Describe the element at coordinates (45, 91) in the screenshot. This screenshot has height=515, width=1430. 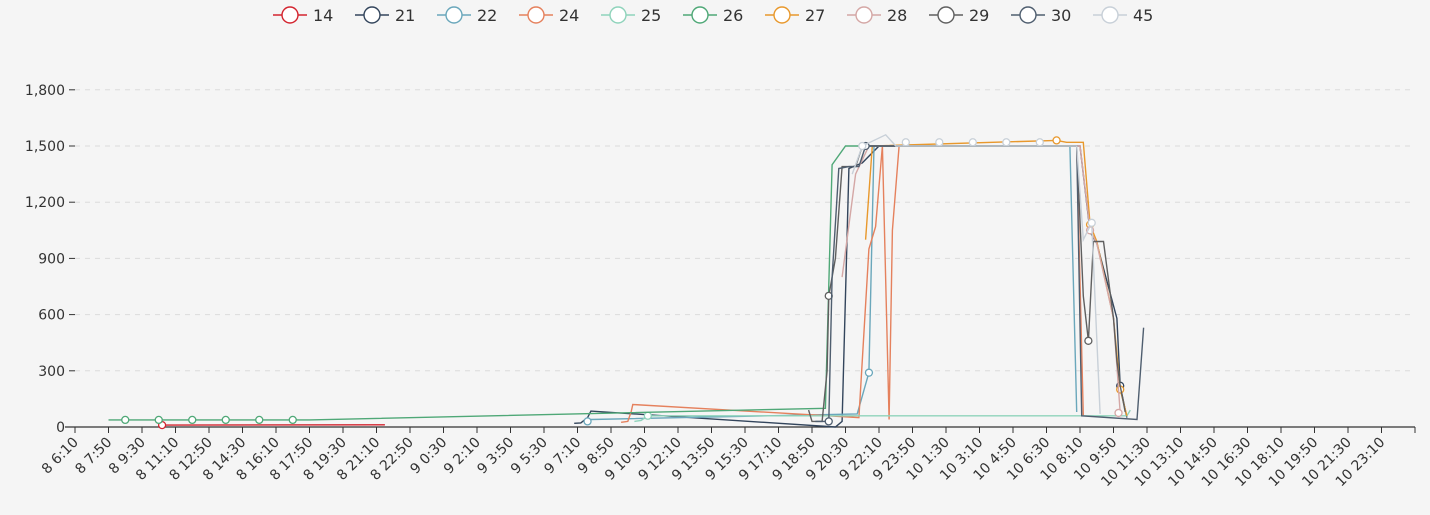
I see `y-tick-label: 1,800` at that location.